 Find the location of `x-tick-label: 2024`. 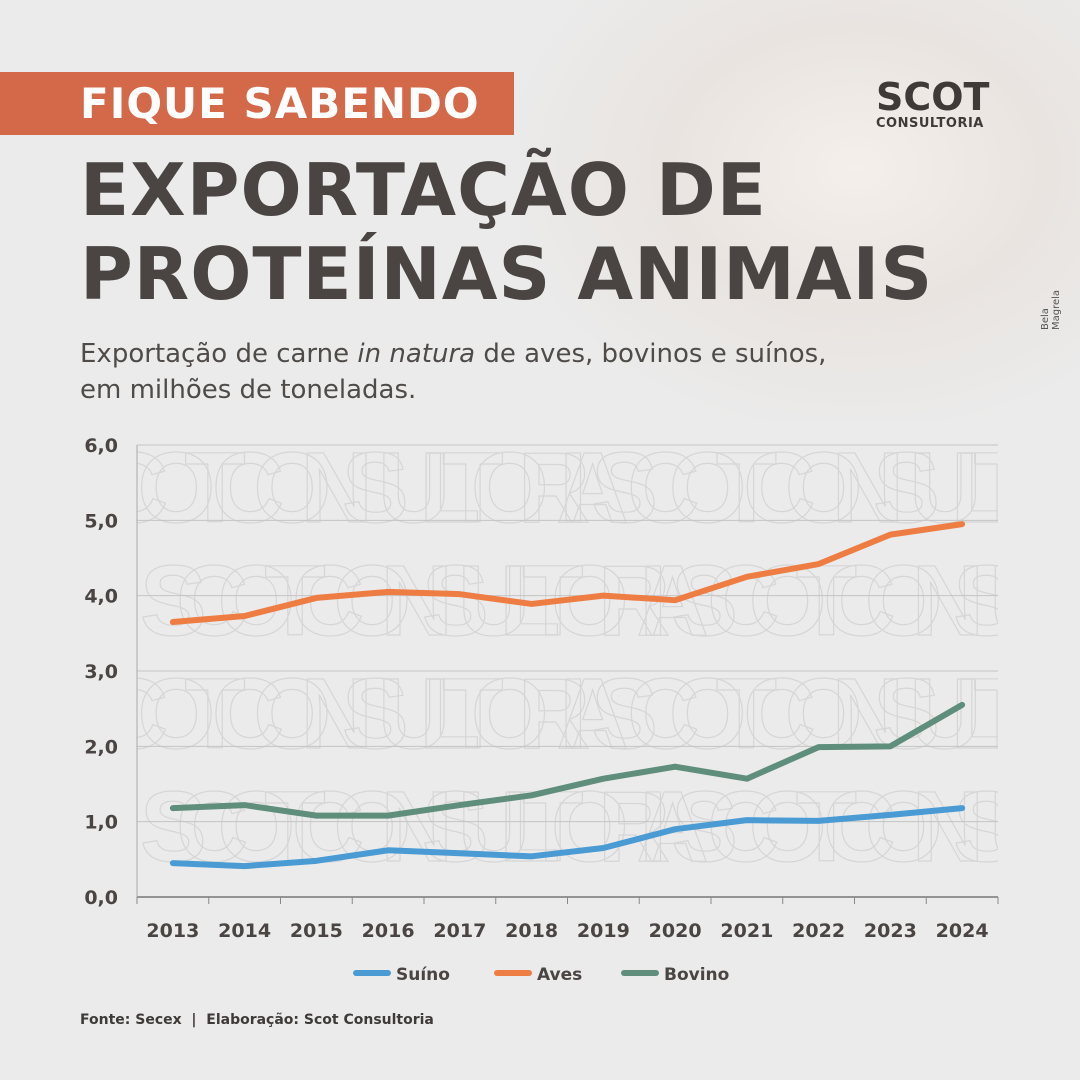

x-tick-label: 2024 is located at coordinates (962, 931).